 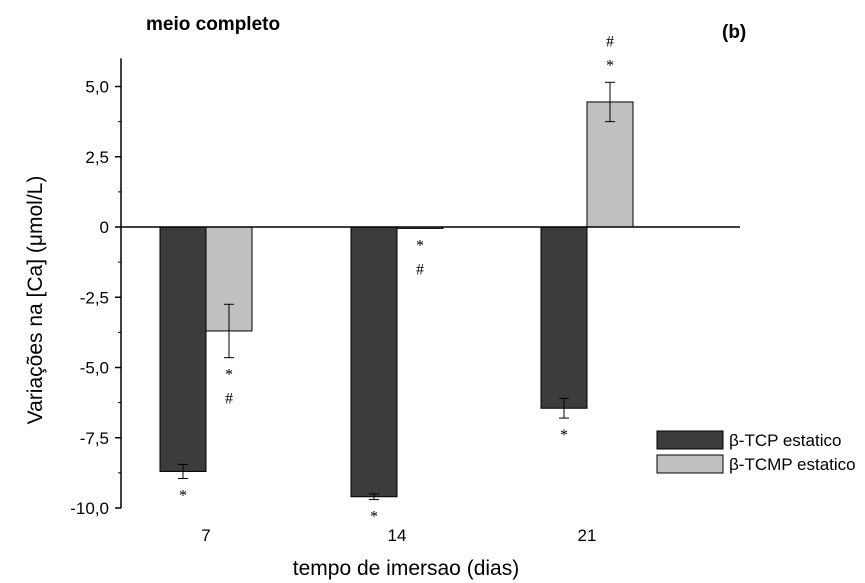 What do you see at coordinates (213, 24) in the screenshot?
I see `chart-title: meio completo` at bounding box center [213, 24].